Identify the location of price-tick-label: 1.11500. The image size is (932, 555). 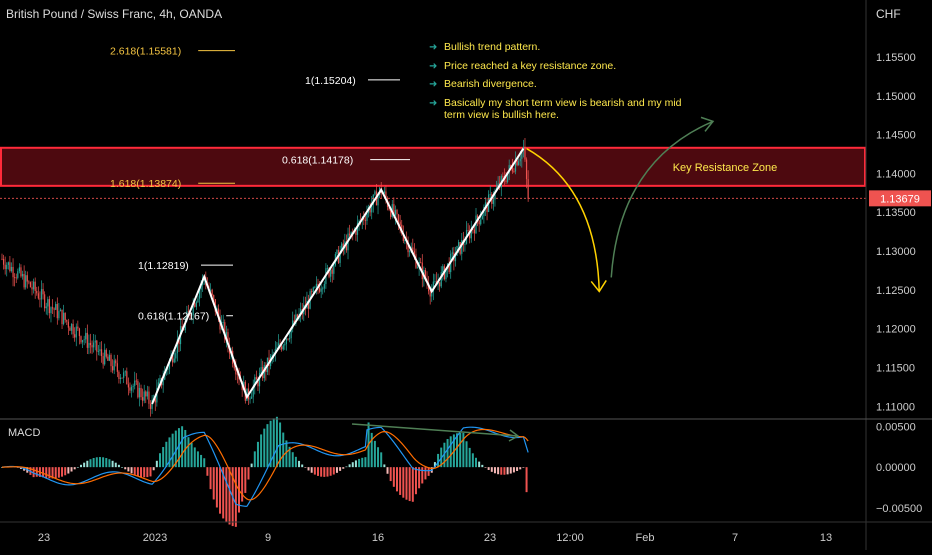
(895, 369).